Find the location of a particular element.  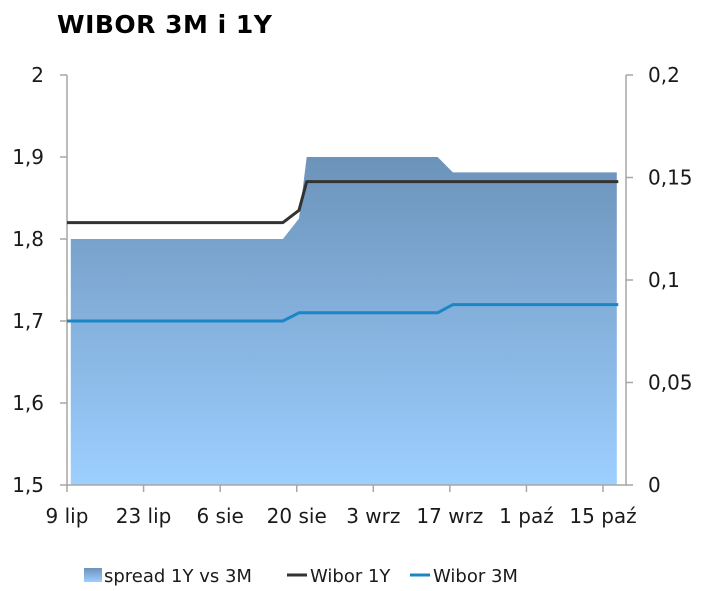

x-tick-label: 17 wrz is located at coordinates (449, 516).